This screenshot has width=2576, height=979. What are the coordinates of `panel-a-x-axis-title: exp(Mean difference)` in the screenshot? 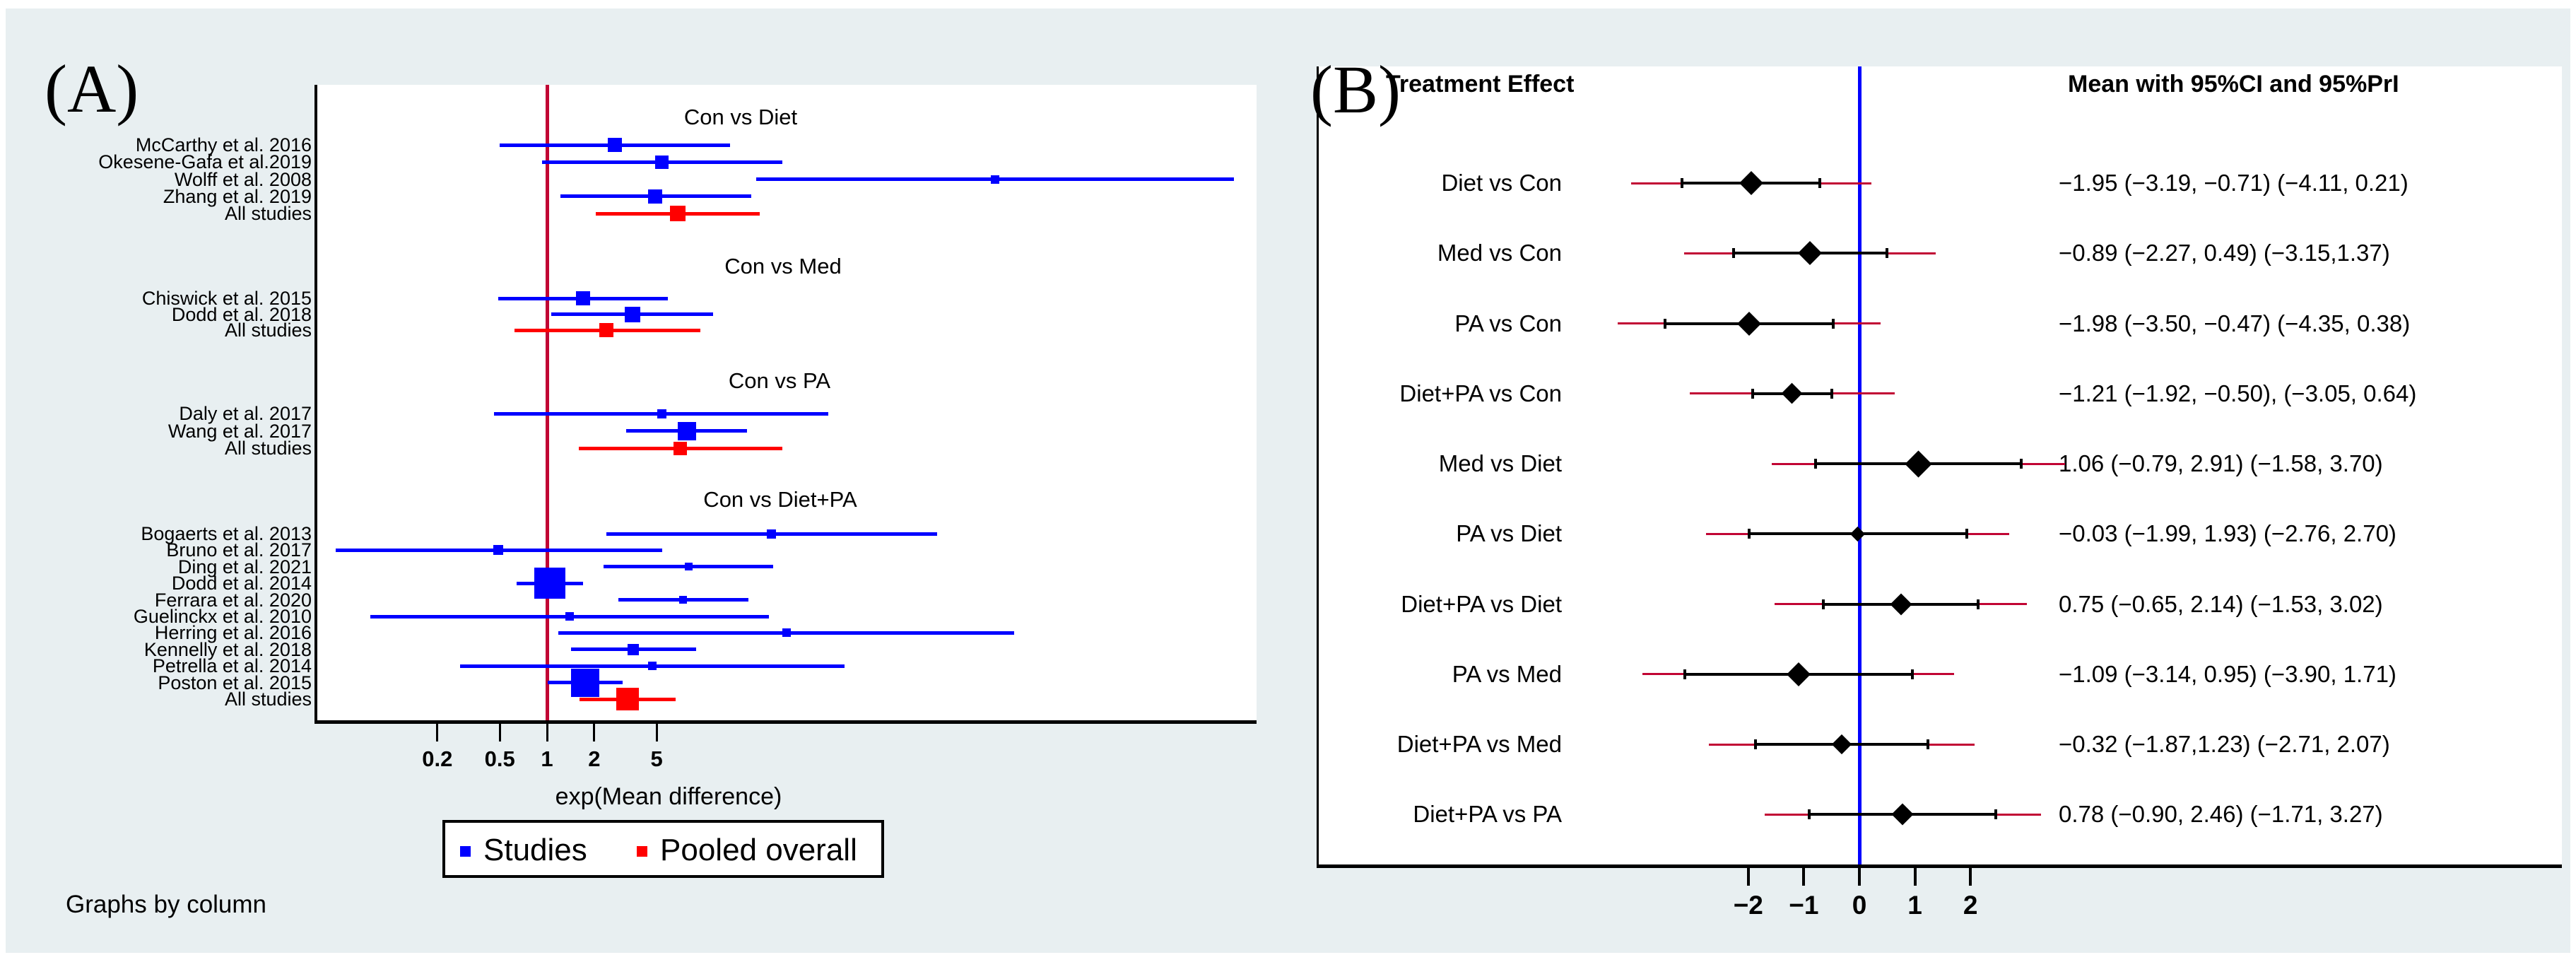 It's located at (668, 796).